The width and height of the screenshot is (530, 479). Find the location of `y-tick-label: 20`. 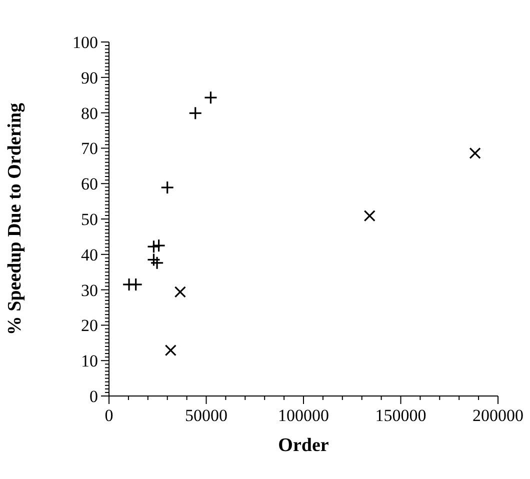

y-tick-label: 20 is located at coordinates (89, 326).